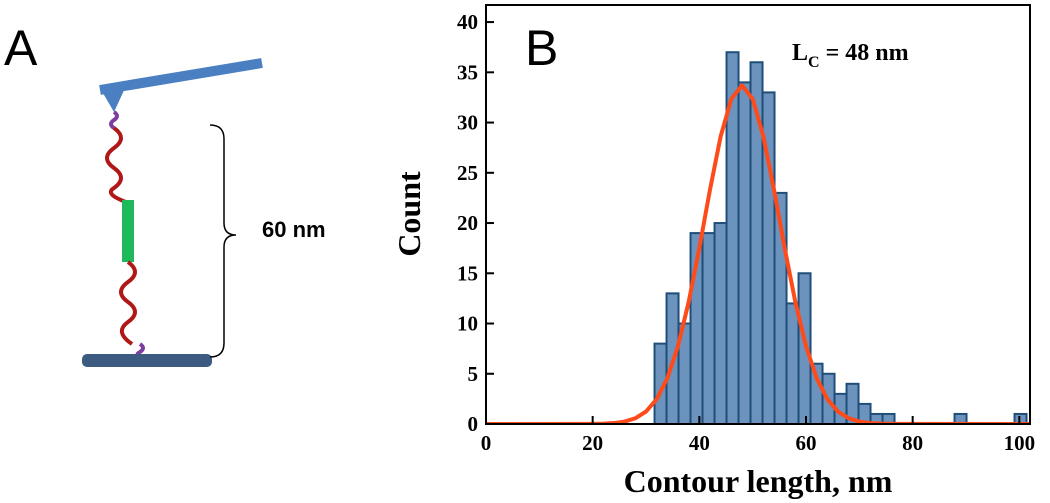 The height and width of the screenshot is (503, 1050). What do you see at coordinates (114, 120) in the screenshot?
I see `linker` at bounding box center [114, 120].